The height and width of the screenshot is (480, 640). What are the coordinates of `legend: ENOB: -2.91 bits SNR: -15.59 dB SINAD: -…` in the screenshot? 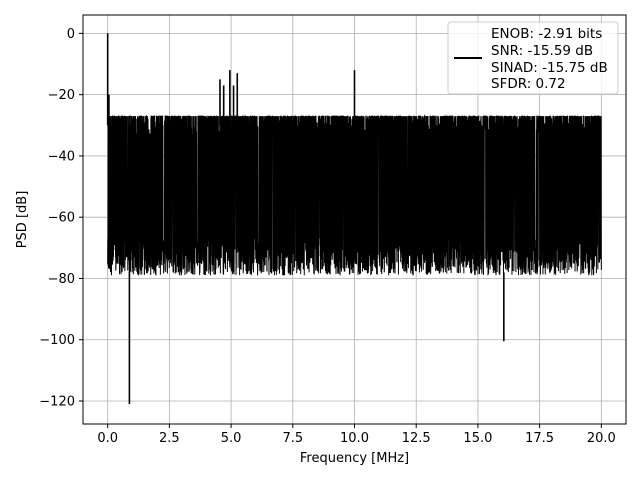 It's located at (533, 58).